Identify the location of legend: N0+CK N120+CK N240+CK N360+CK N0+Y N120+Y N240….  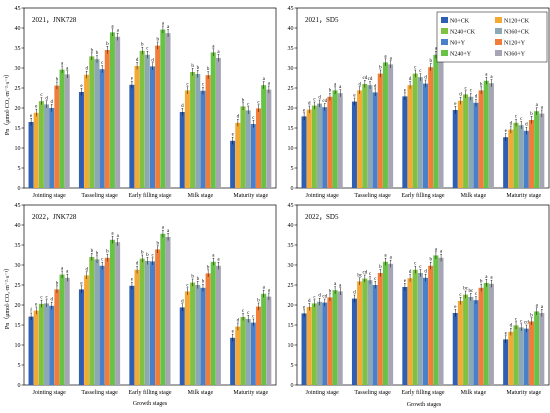
(492, 37).